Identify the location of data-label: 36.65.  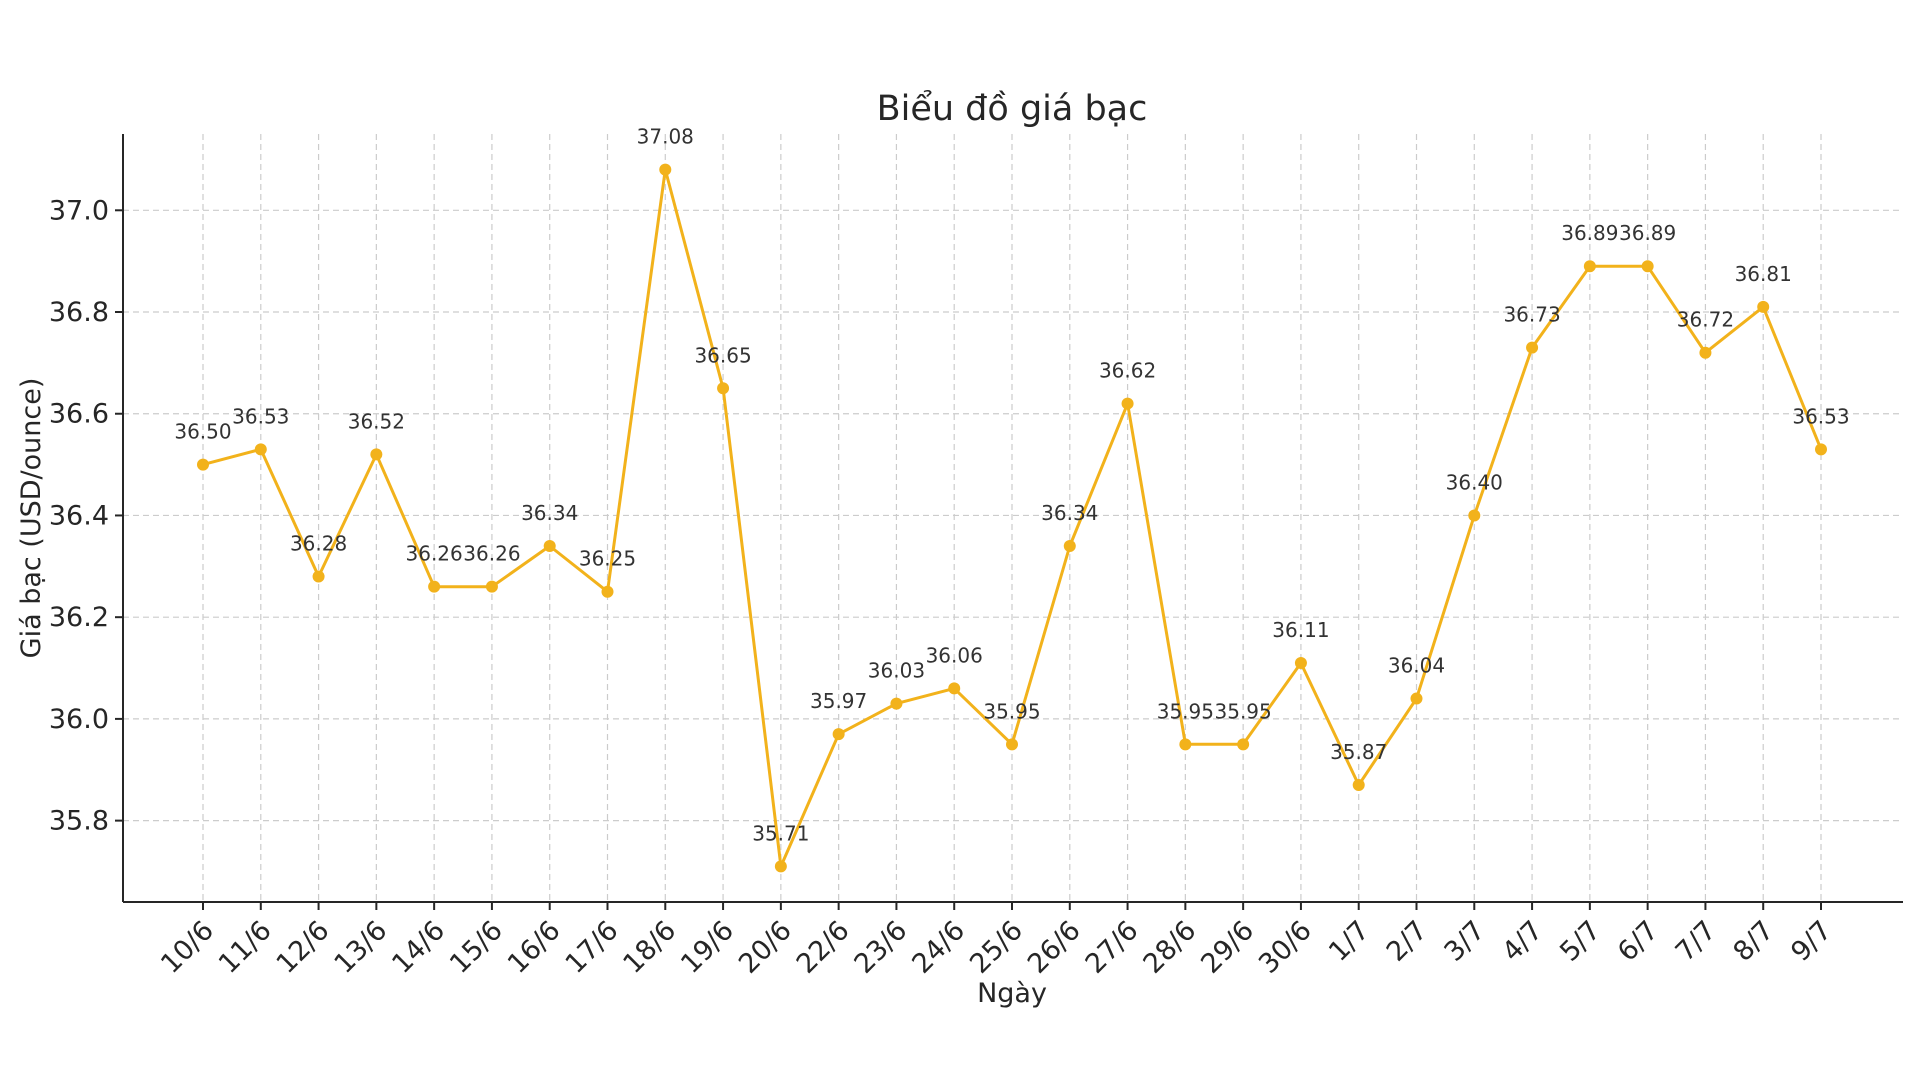
(722, 355).